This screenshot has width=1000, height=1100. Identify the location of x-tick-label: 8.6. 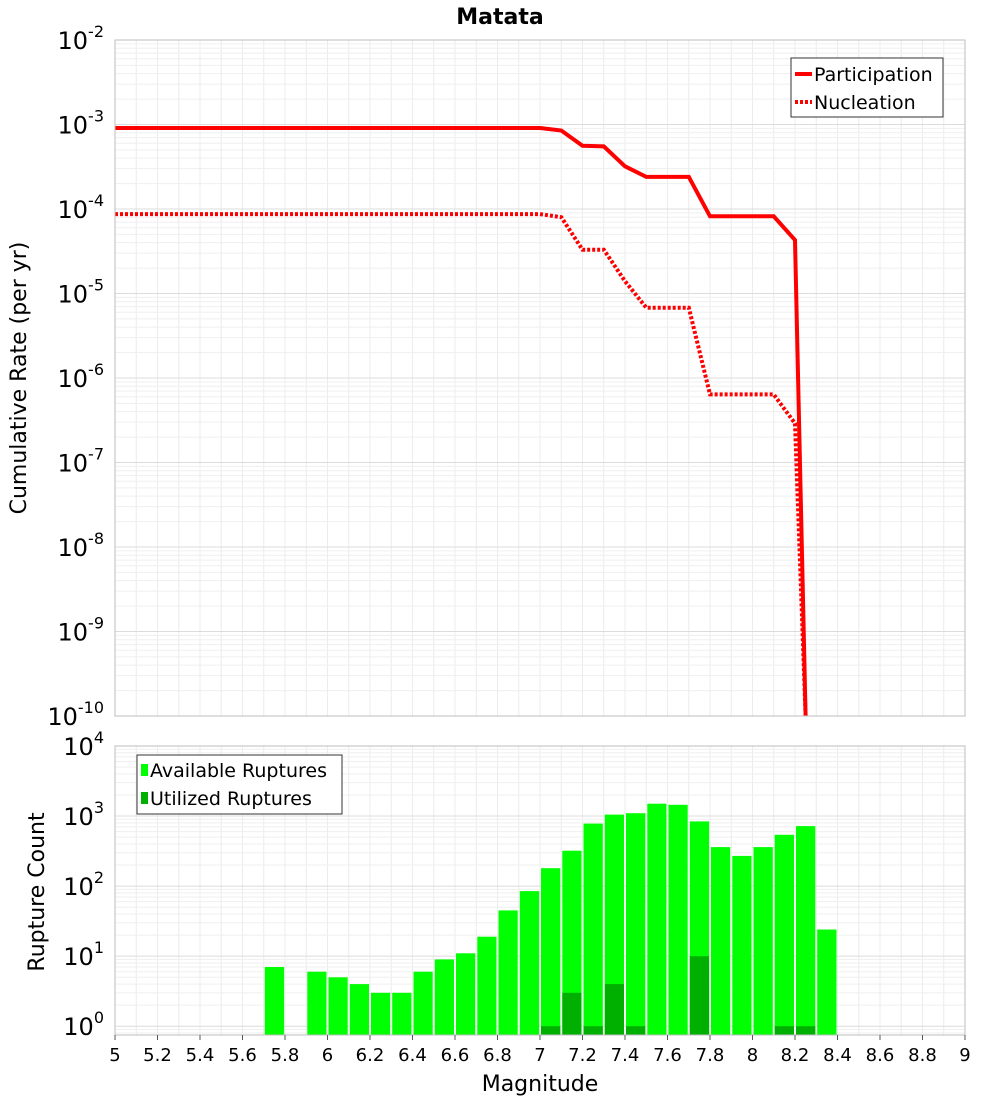
(880, 1055).